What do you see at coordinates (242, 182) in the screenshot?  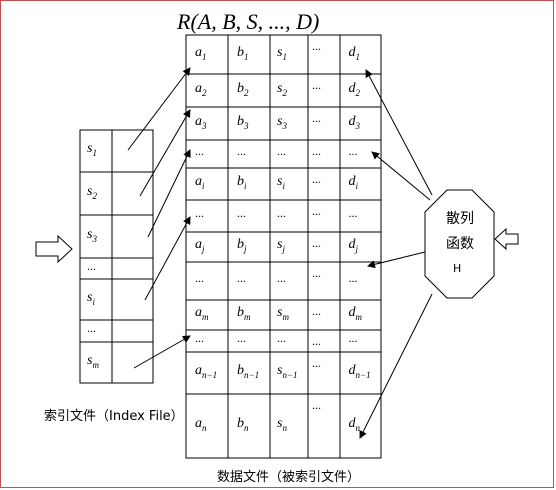 I see `data-cell: bi` at bounding box center [242, 182].